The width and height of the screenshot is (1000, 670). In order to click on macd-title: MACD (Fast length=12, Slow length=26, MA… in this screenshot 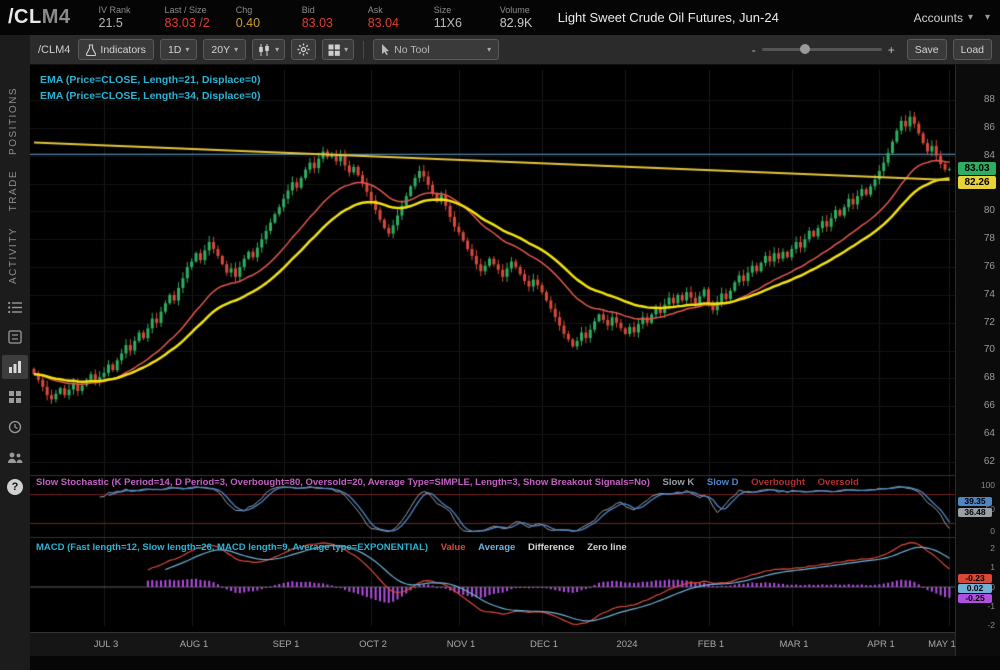, I will do `click(232, 547)`.